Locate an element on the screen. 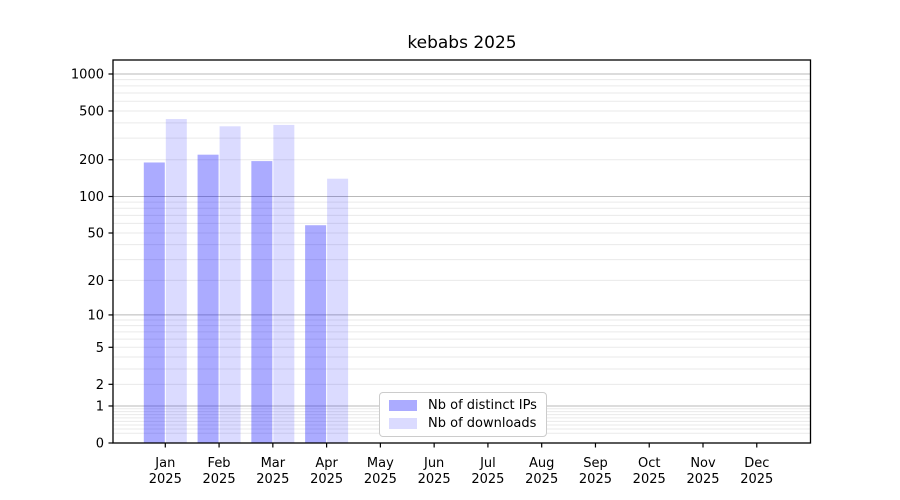  bar-ips-mar is located at coordinates (262, 302).